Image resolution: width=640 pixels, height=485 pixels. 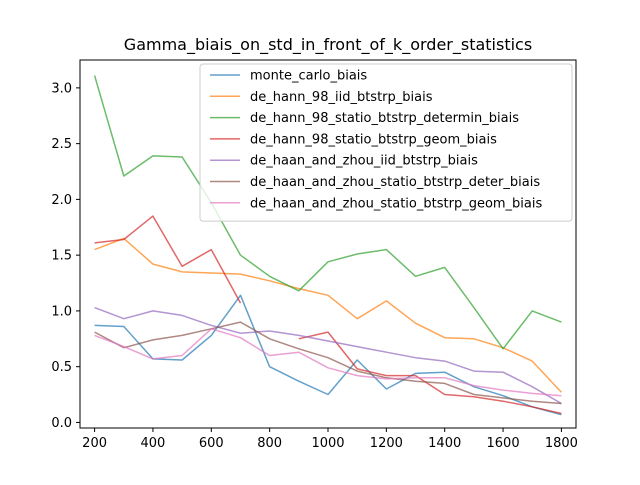 What do you see at coordinates (153, 443) in the screenshot?
I see `x-tick-label: 400` at bounding box center [153, 443].